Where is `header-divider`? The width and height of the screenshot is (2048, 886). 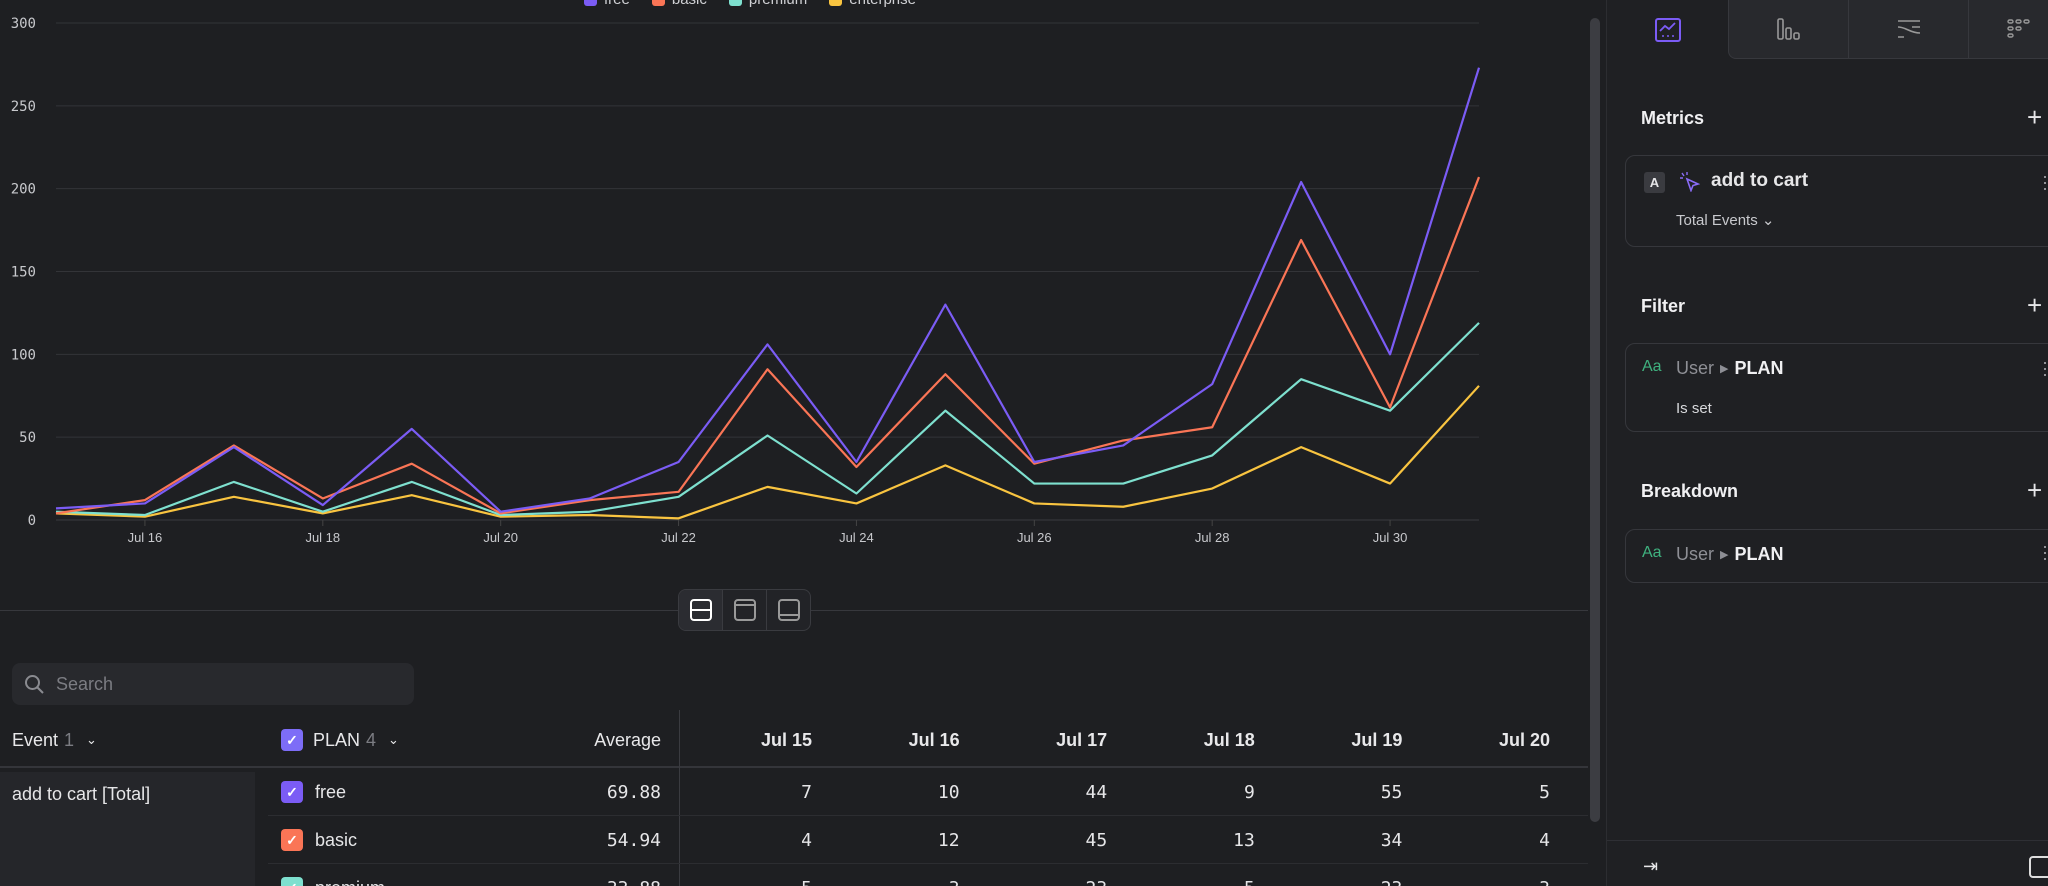
header-divider is located at coordinates (794, 767).